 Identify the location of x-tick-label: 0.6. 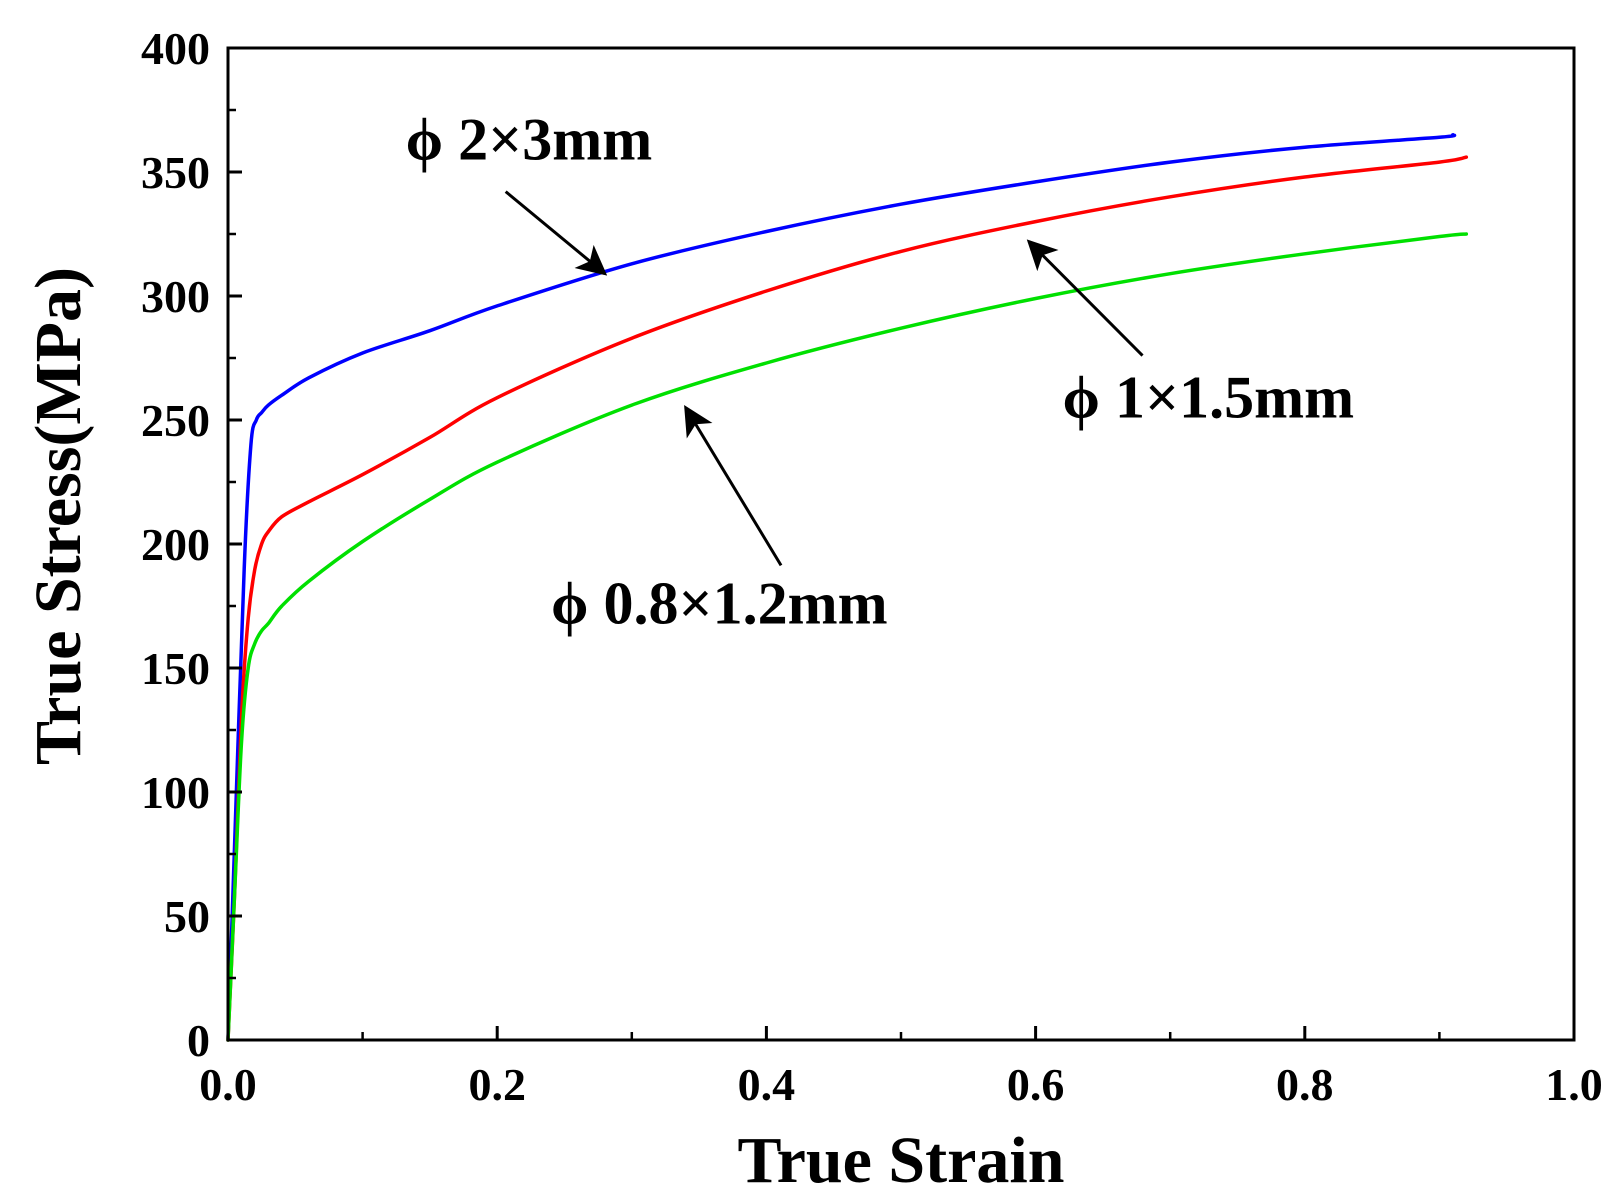
(1036, 1084).